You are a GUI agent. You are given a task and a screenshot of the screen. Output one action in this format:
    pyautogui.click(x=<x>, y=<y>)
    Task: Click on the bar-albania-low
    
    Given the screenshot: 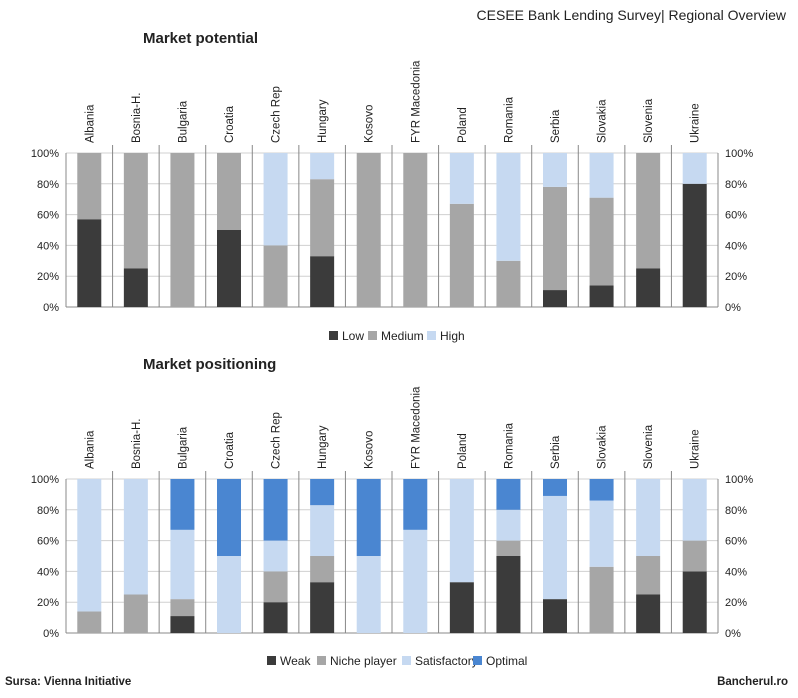 What is the action you would take?
    pyautogui.click(x=89, y=263)
    